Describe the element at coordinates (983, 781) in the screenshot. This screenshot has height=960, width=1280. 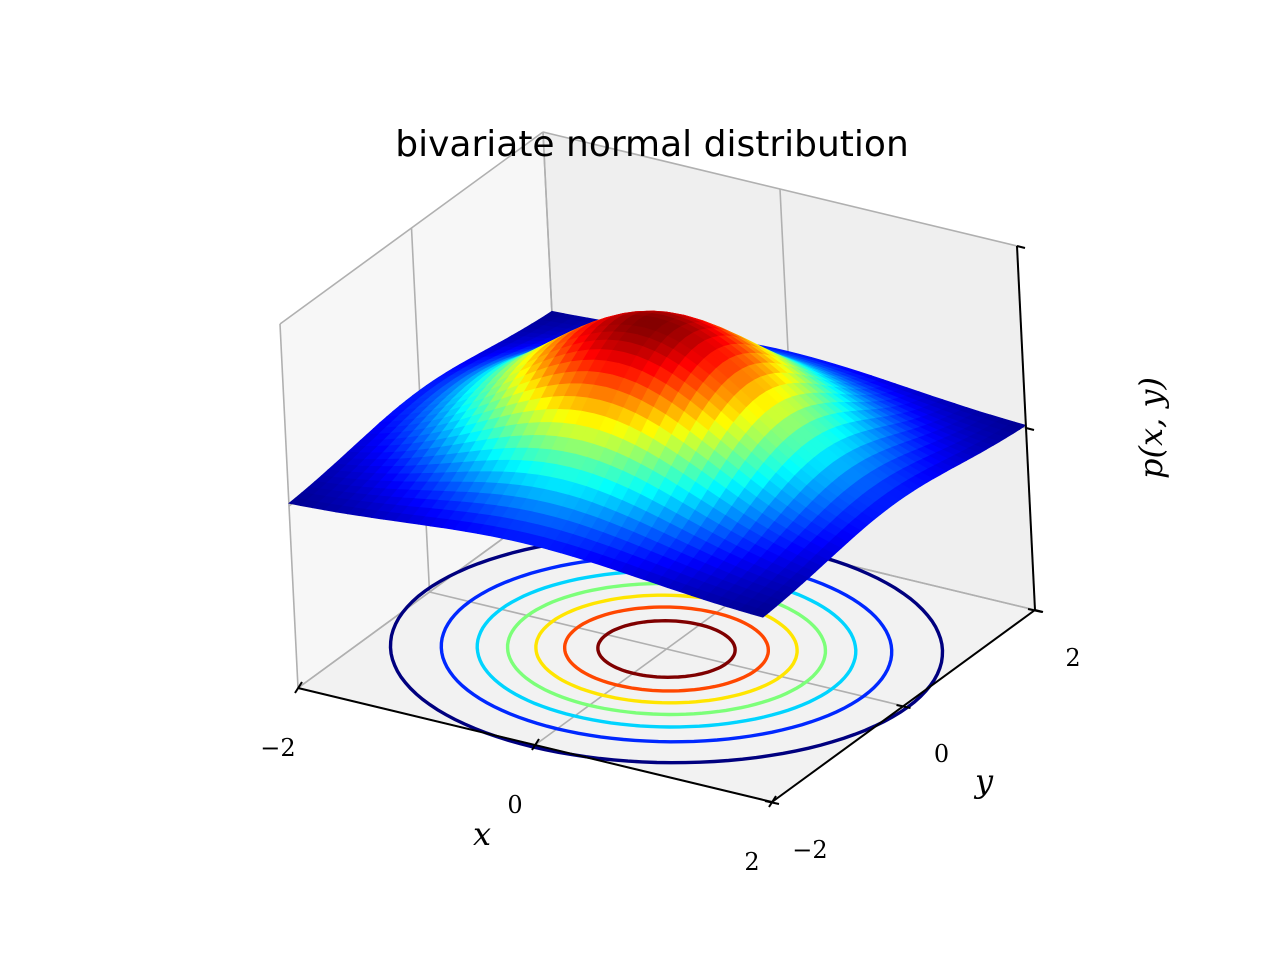
I see `y-axis-label: y` at that location.